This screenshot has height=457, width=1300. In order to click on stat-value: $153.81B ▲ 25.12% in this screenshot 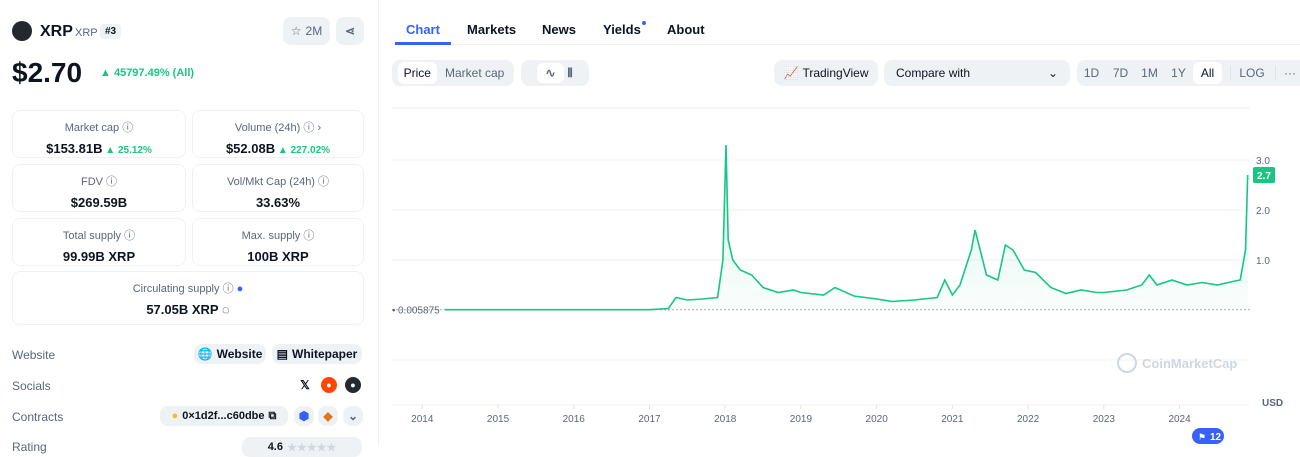, I will do `click(99, 148)`.